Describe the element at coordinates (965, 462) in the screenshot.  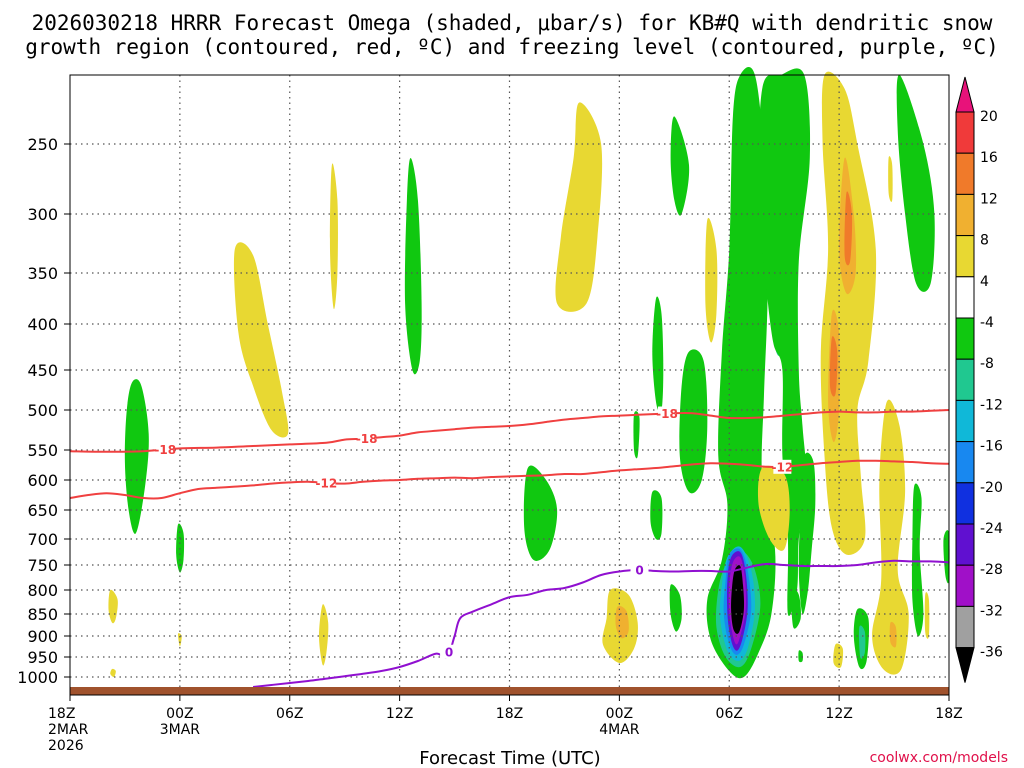
I see `colorbar-bin--20--16` at that location.